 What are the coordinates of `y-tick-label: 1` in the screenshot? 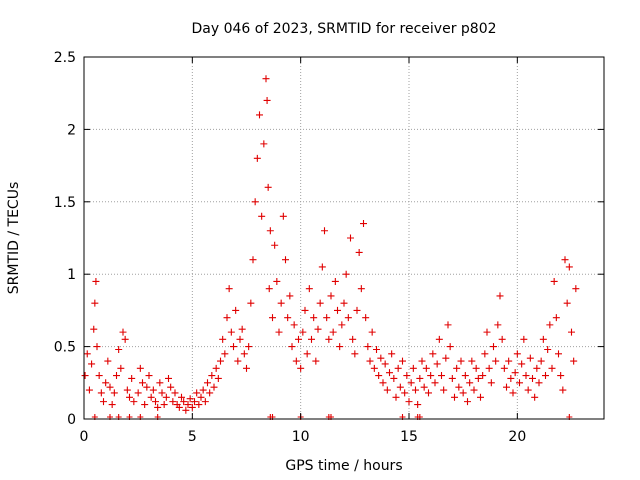 It's located at (71, 275).